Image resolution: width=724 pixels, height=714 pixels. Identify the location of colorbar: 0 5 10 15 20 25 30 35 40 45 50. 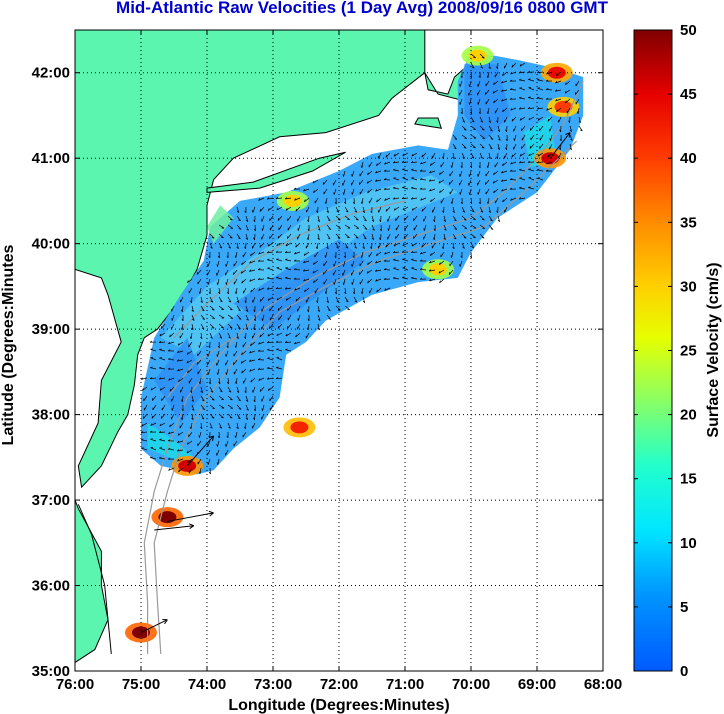
(665, 351).